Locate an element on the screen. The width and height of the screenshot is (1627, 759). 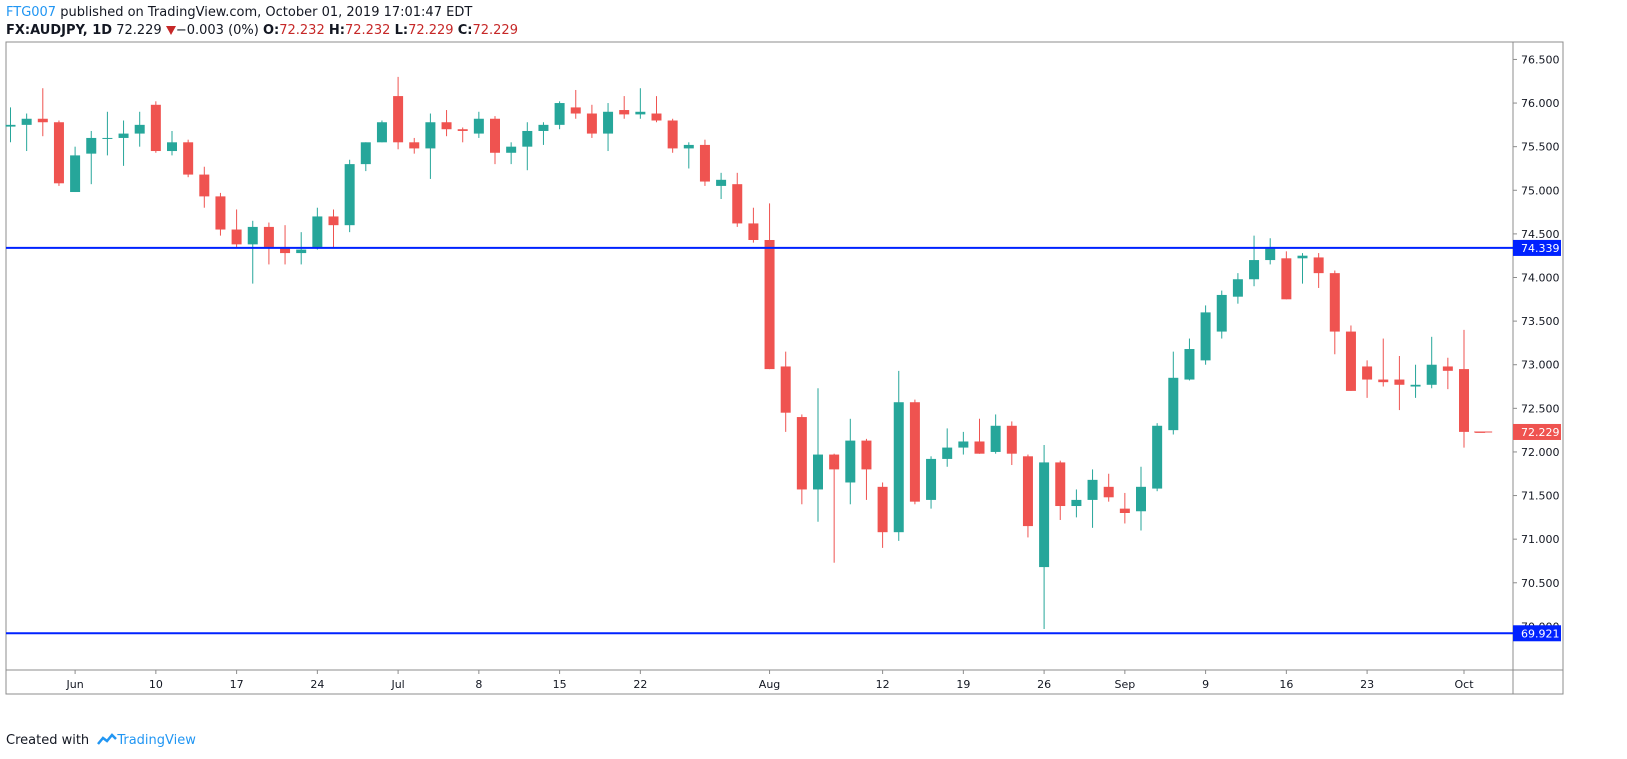
author-link: FTG007 is located at coordinates (31, 12).